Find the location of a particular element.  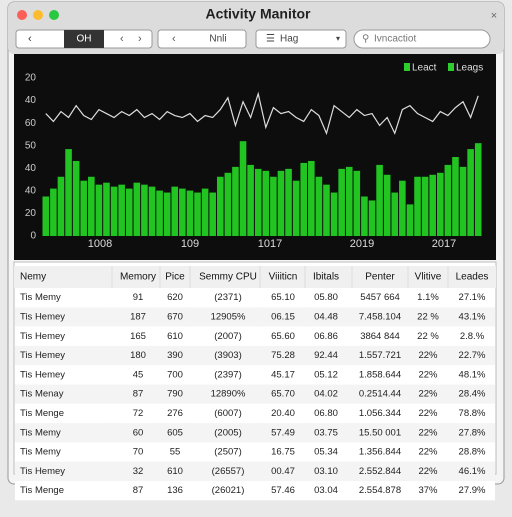

table-cell: 37% is located at coordinates (428, 490).